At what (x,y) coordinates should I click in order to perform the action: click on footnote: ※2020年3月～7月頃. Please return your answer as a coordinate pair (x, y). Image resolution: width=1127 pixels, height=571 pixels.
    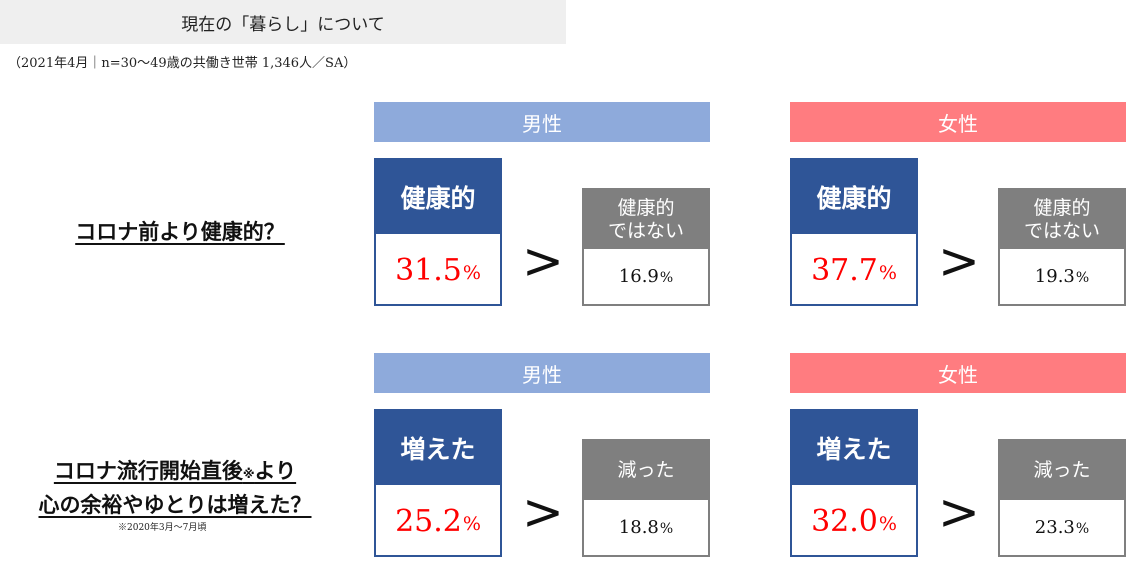
    Looking at the image, I should click on (162, 528).